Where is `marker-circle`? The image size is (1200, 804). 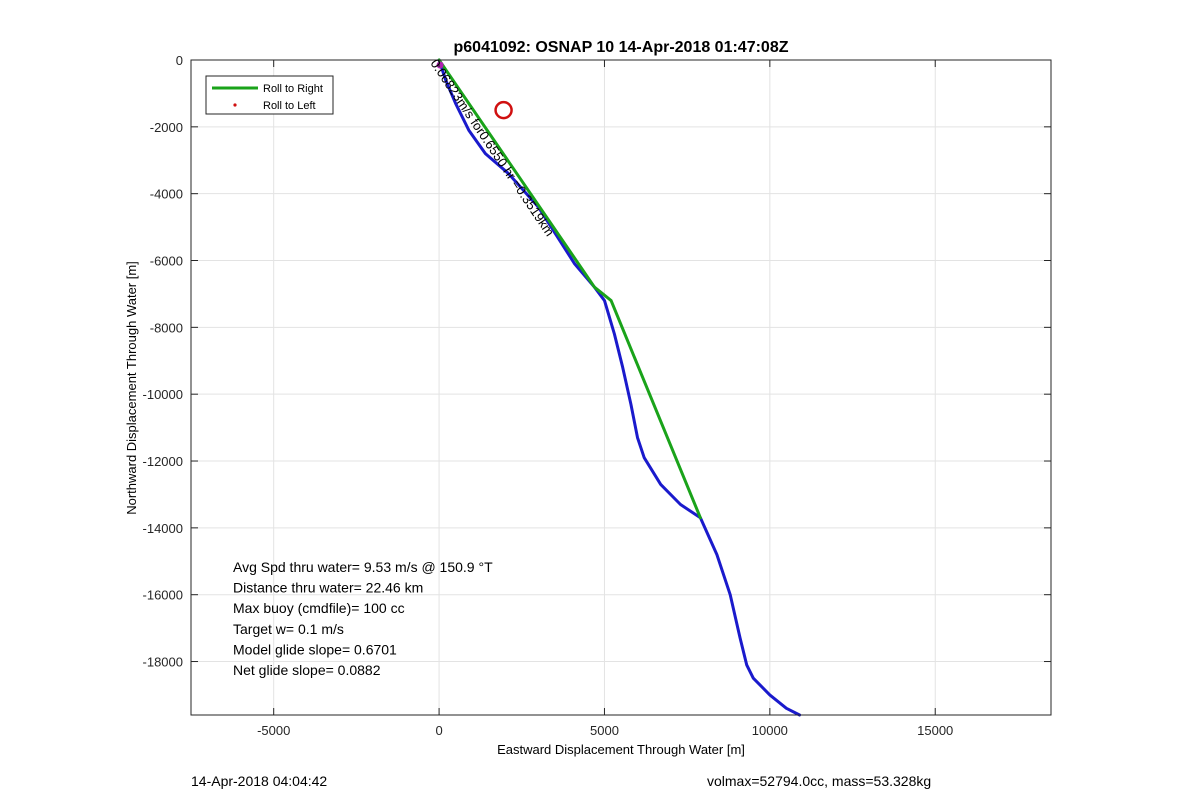
marker-circle is located at coordinates (503, 110).